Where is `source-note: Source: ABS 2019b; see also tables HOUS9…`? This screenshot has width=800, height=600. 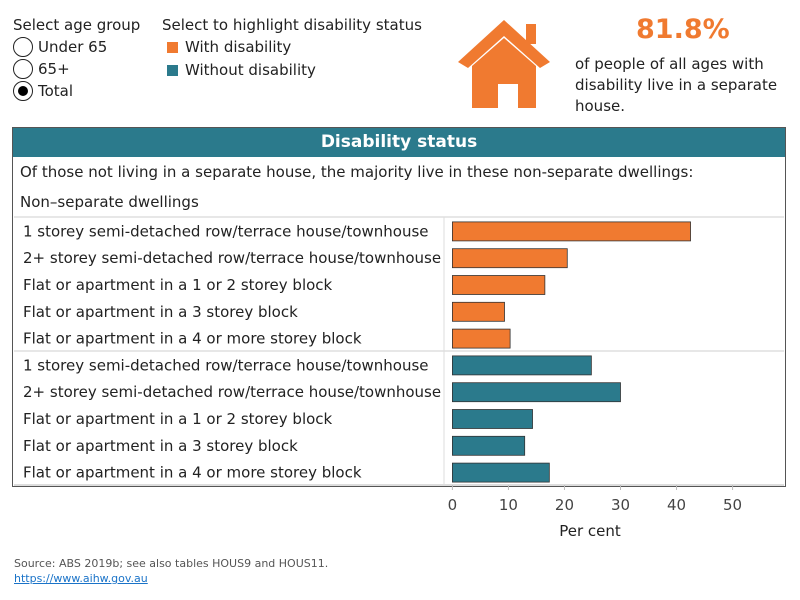 source-note: Source: ABS 2019b; see also tables HOUS9… is located at coordinates (171, 563).